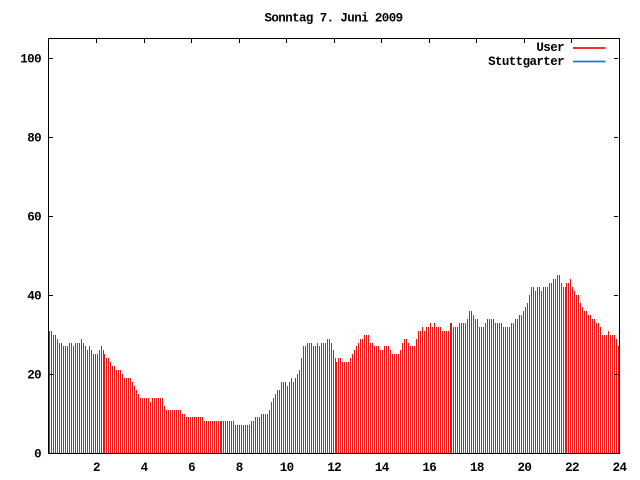  What do you see at coordinates (191, 468) in the screenshot?
I see `svg-text: 6` at bounding box center [191, 468].